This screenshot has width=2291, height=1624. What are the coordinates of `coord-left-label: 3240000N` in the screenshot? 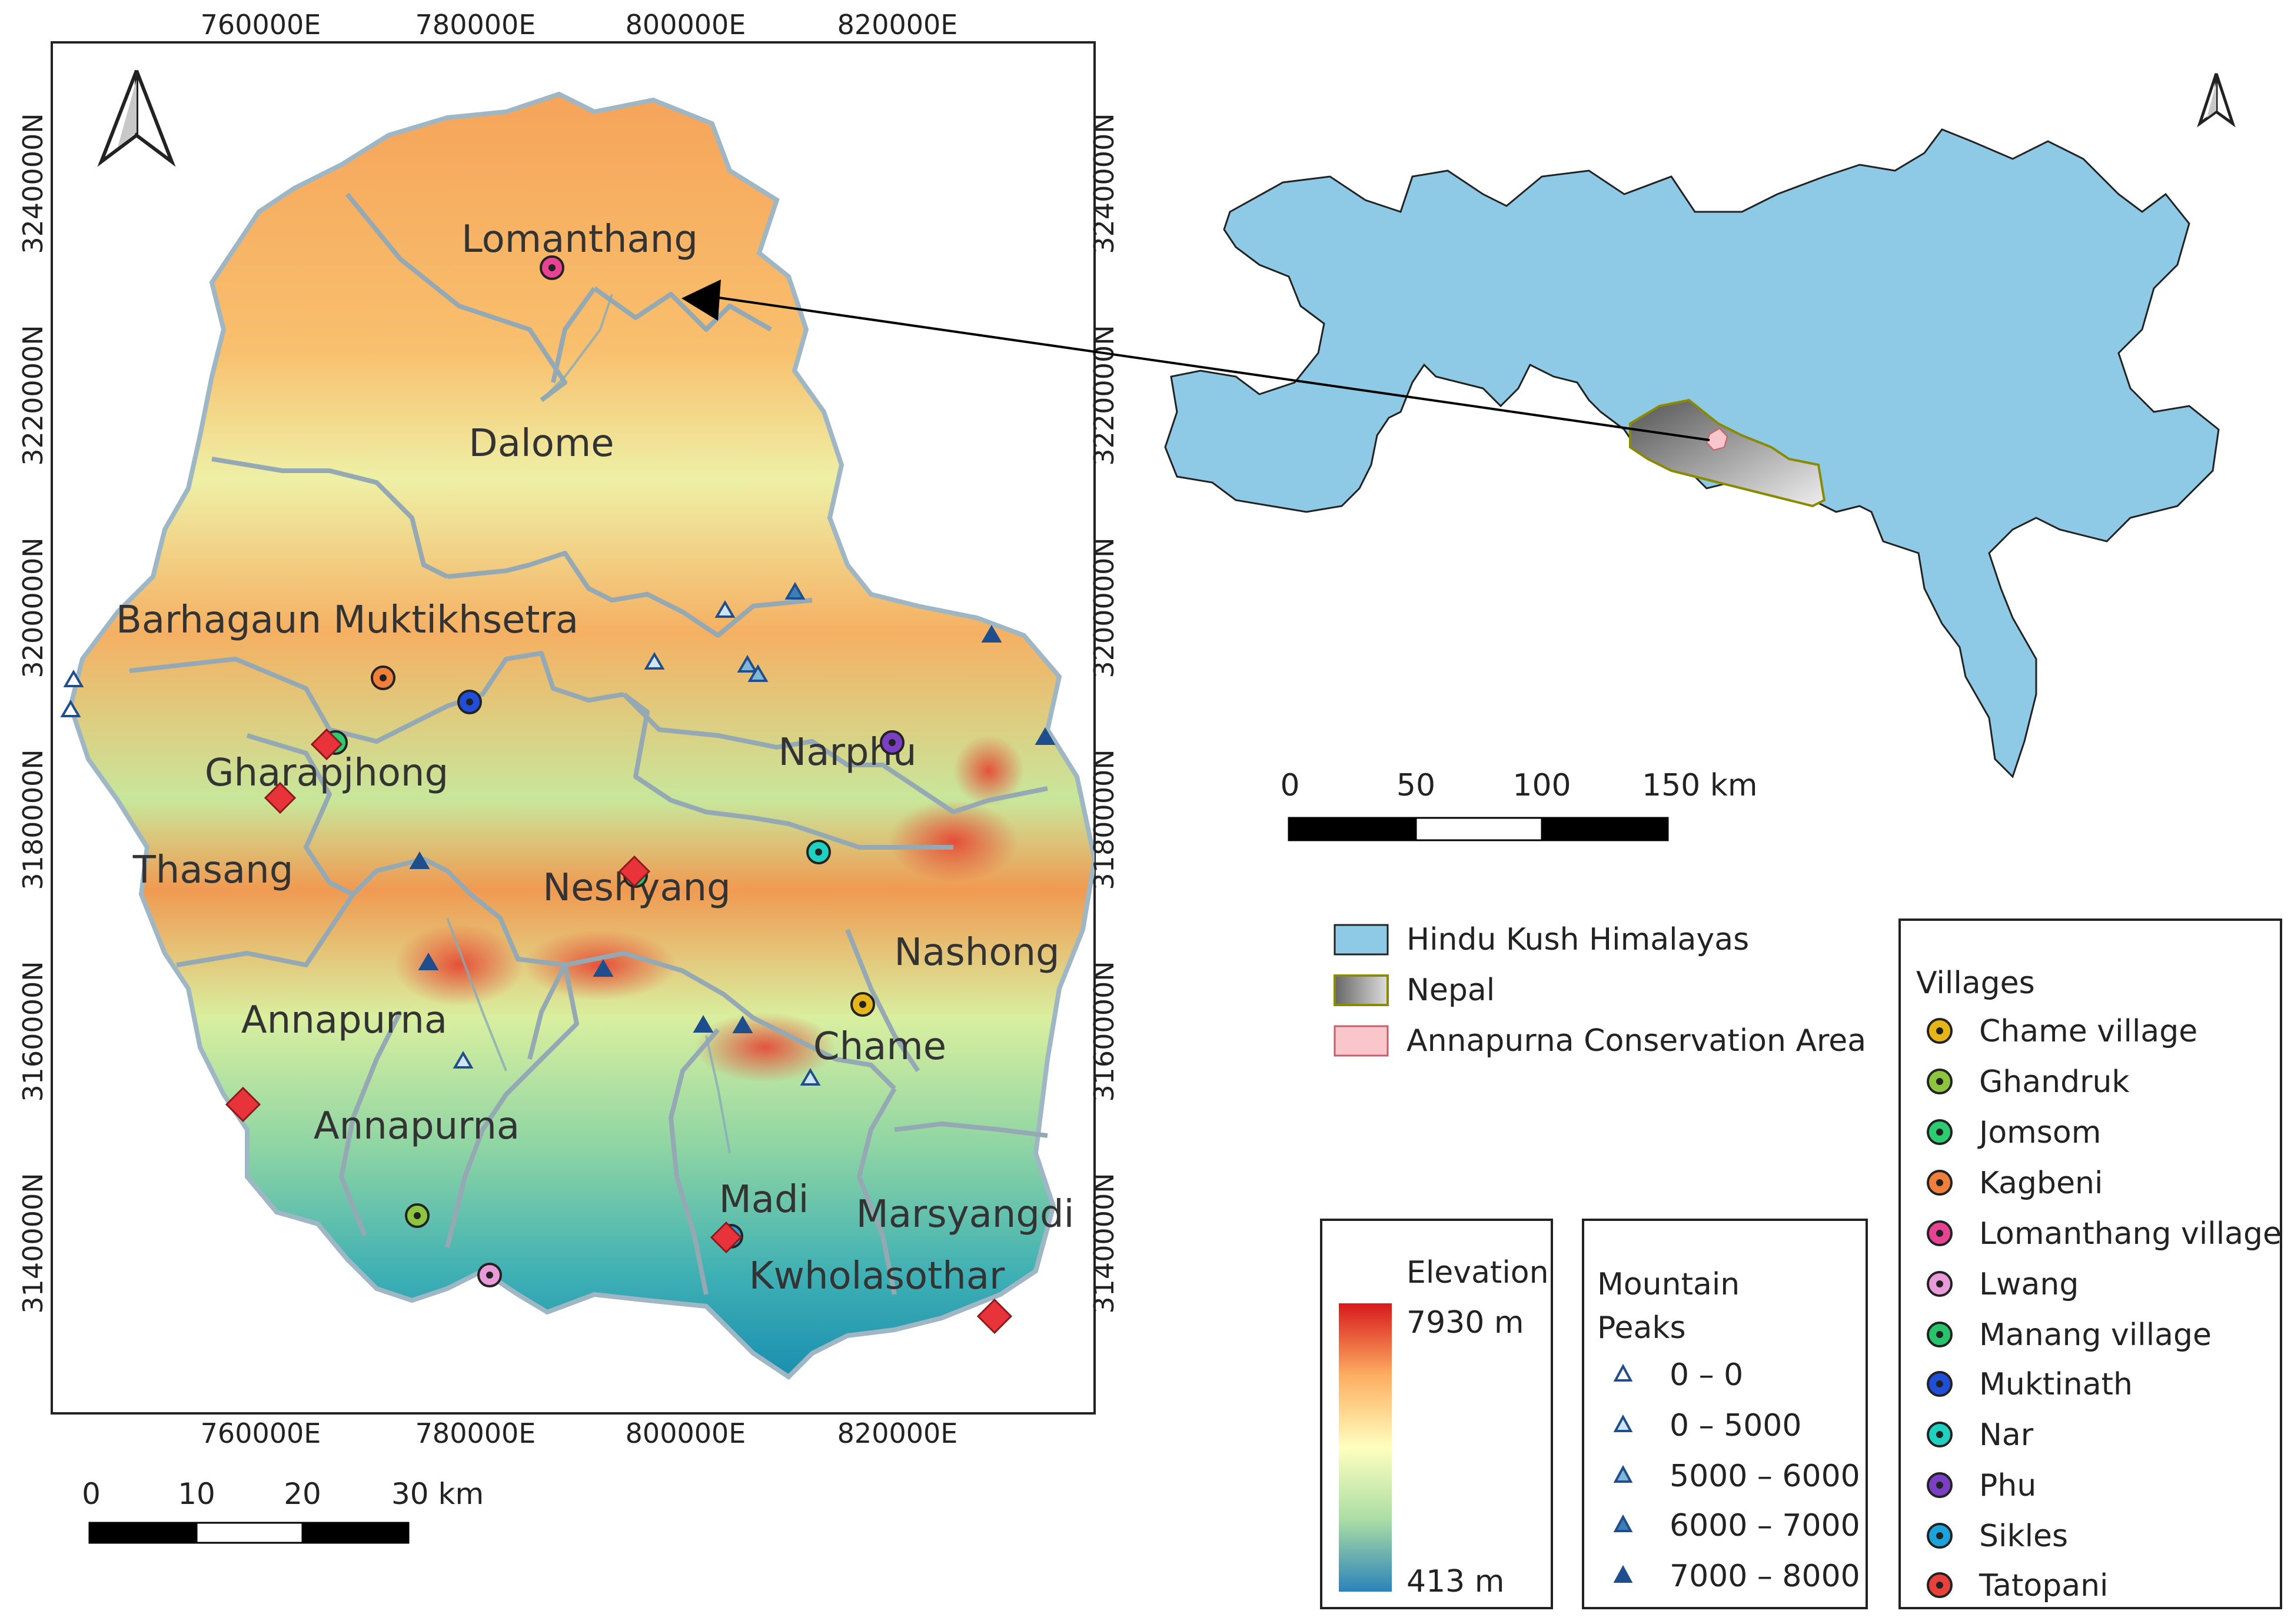 It's located at (33, 183).